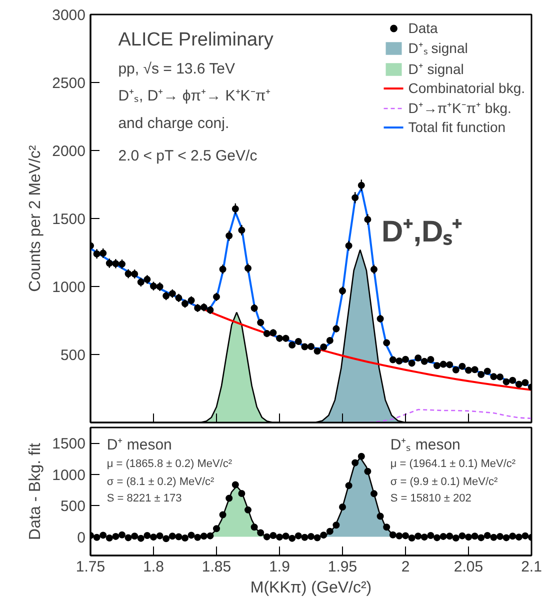 This screenshot has height=602, width=547. I want to click on y-tick-label: 2000, so click(69, 151).